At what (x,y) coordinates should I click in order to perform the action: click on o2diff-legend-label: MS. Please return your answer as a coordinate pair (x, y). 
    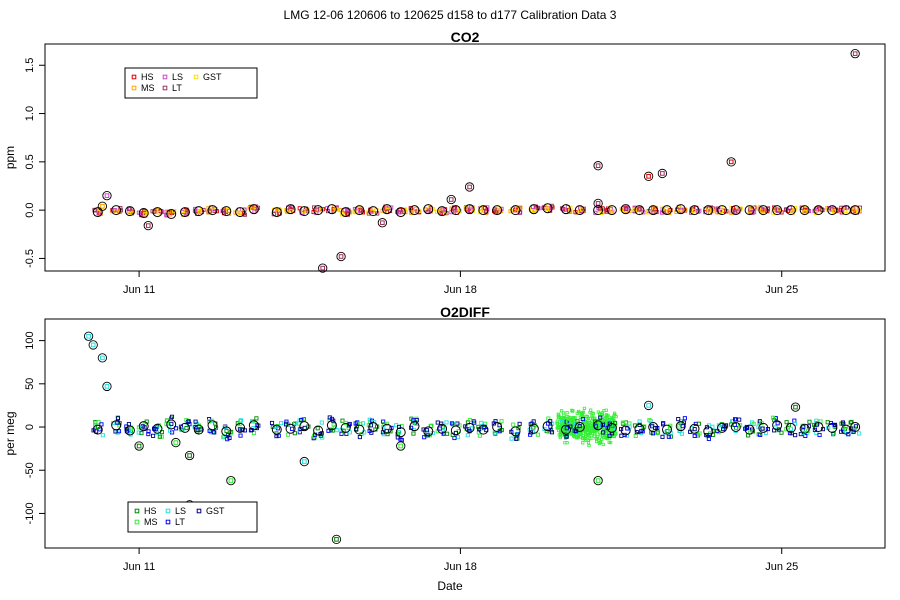
    Looking at the image, I should click on (151, 522).